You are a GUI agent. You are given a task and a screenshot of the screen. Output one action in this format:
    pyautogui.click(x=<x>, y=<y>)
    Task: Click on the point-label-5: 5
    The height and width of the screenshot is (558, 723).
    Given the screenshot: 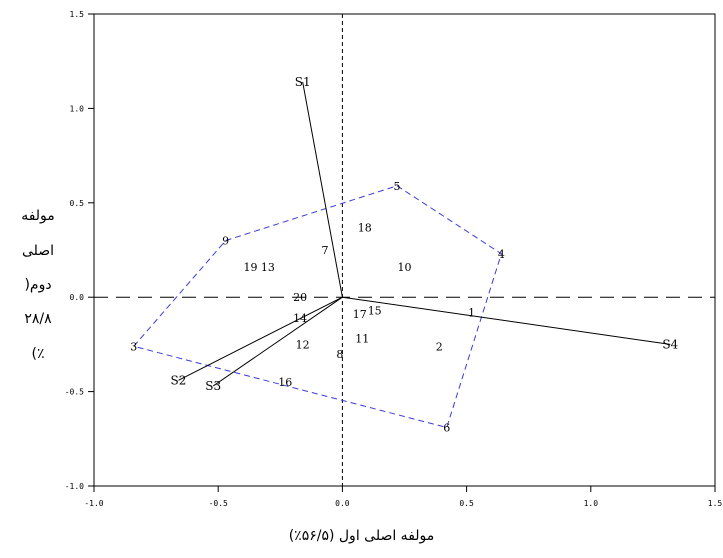 What is the action you would take?
    pyautogui.click(x=397, y=186)
    